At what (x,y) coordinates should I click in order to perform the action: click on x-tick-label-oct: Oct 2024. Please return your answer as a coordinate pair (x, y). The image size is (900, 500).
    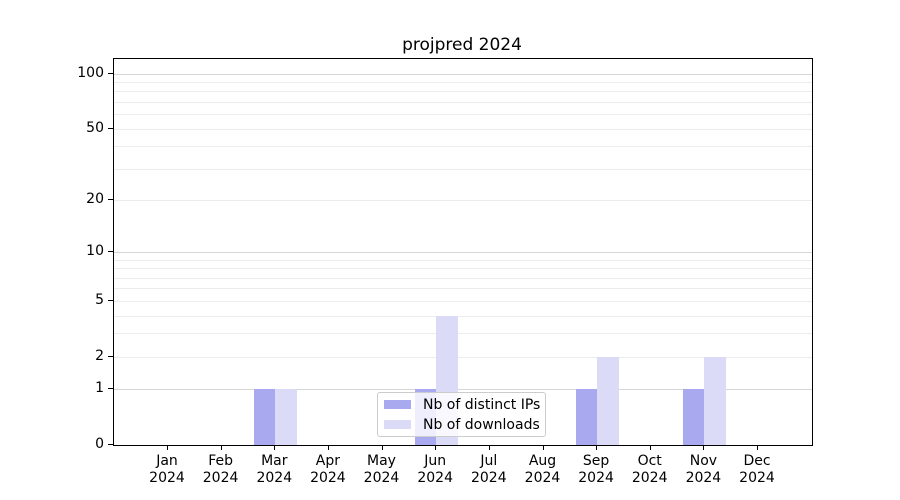
    Looking at the image, I should click on (650, 470).